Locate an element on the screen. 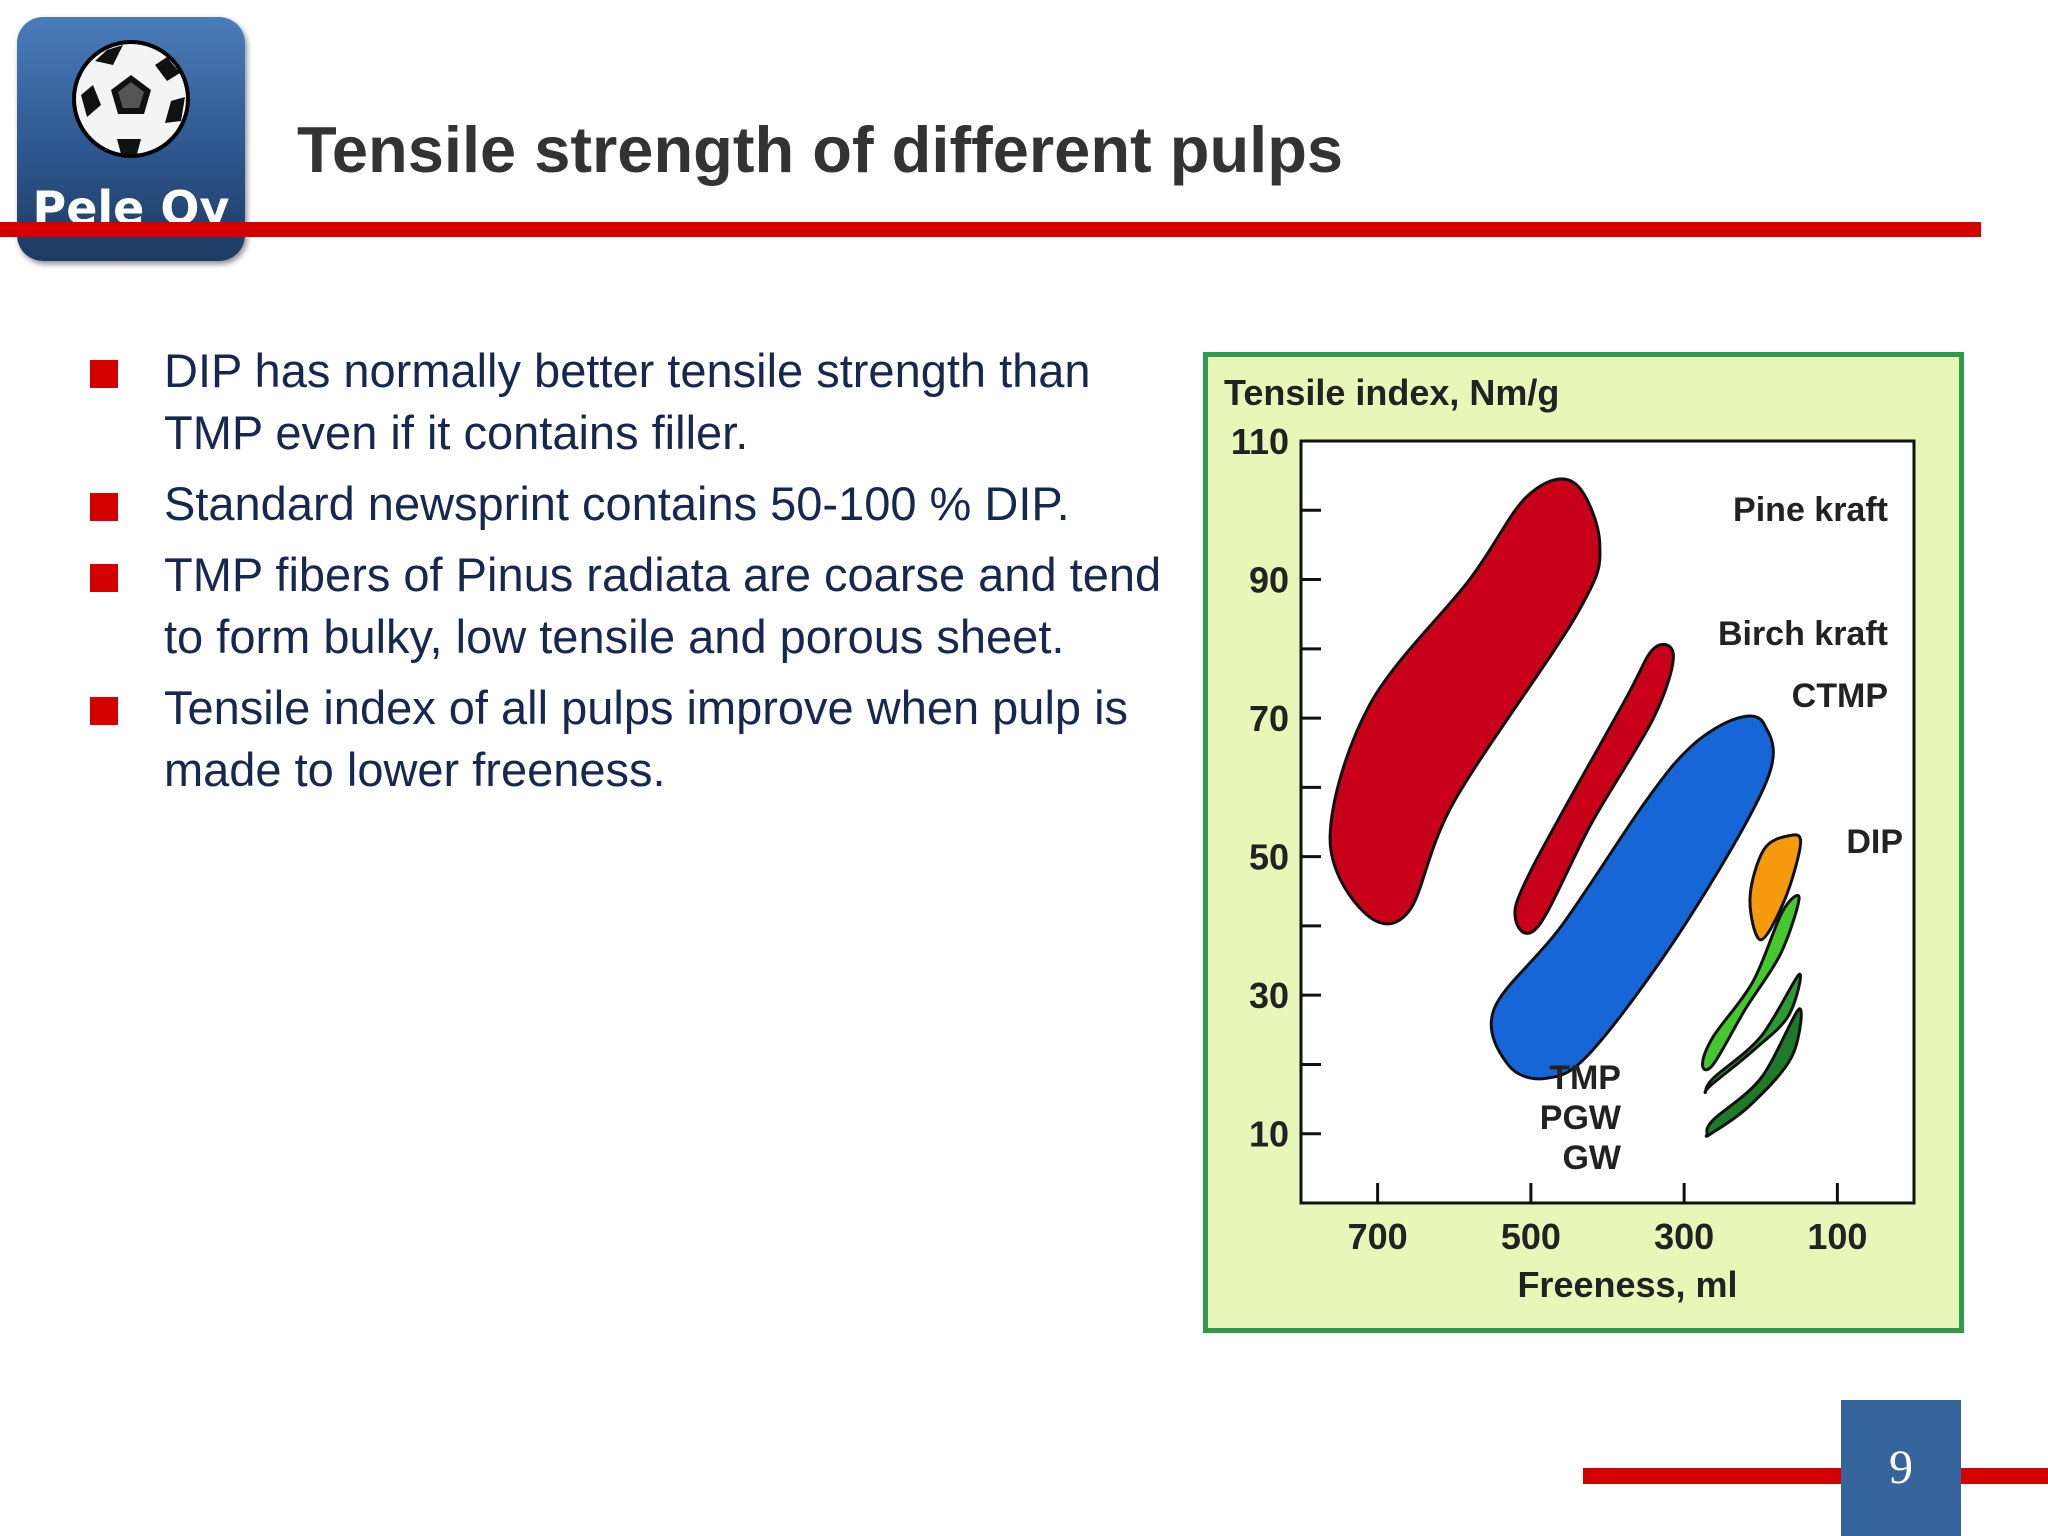  pgw-region is located at coordinates (1752, 1033).